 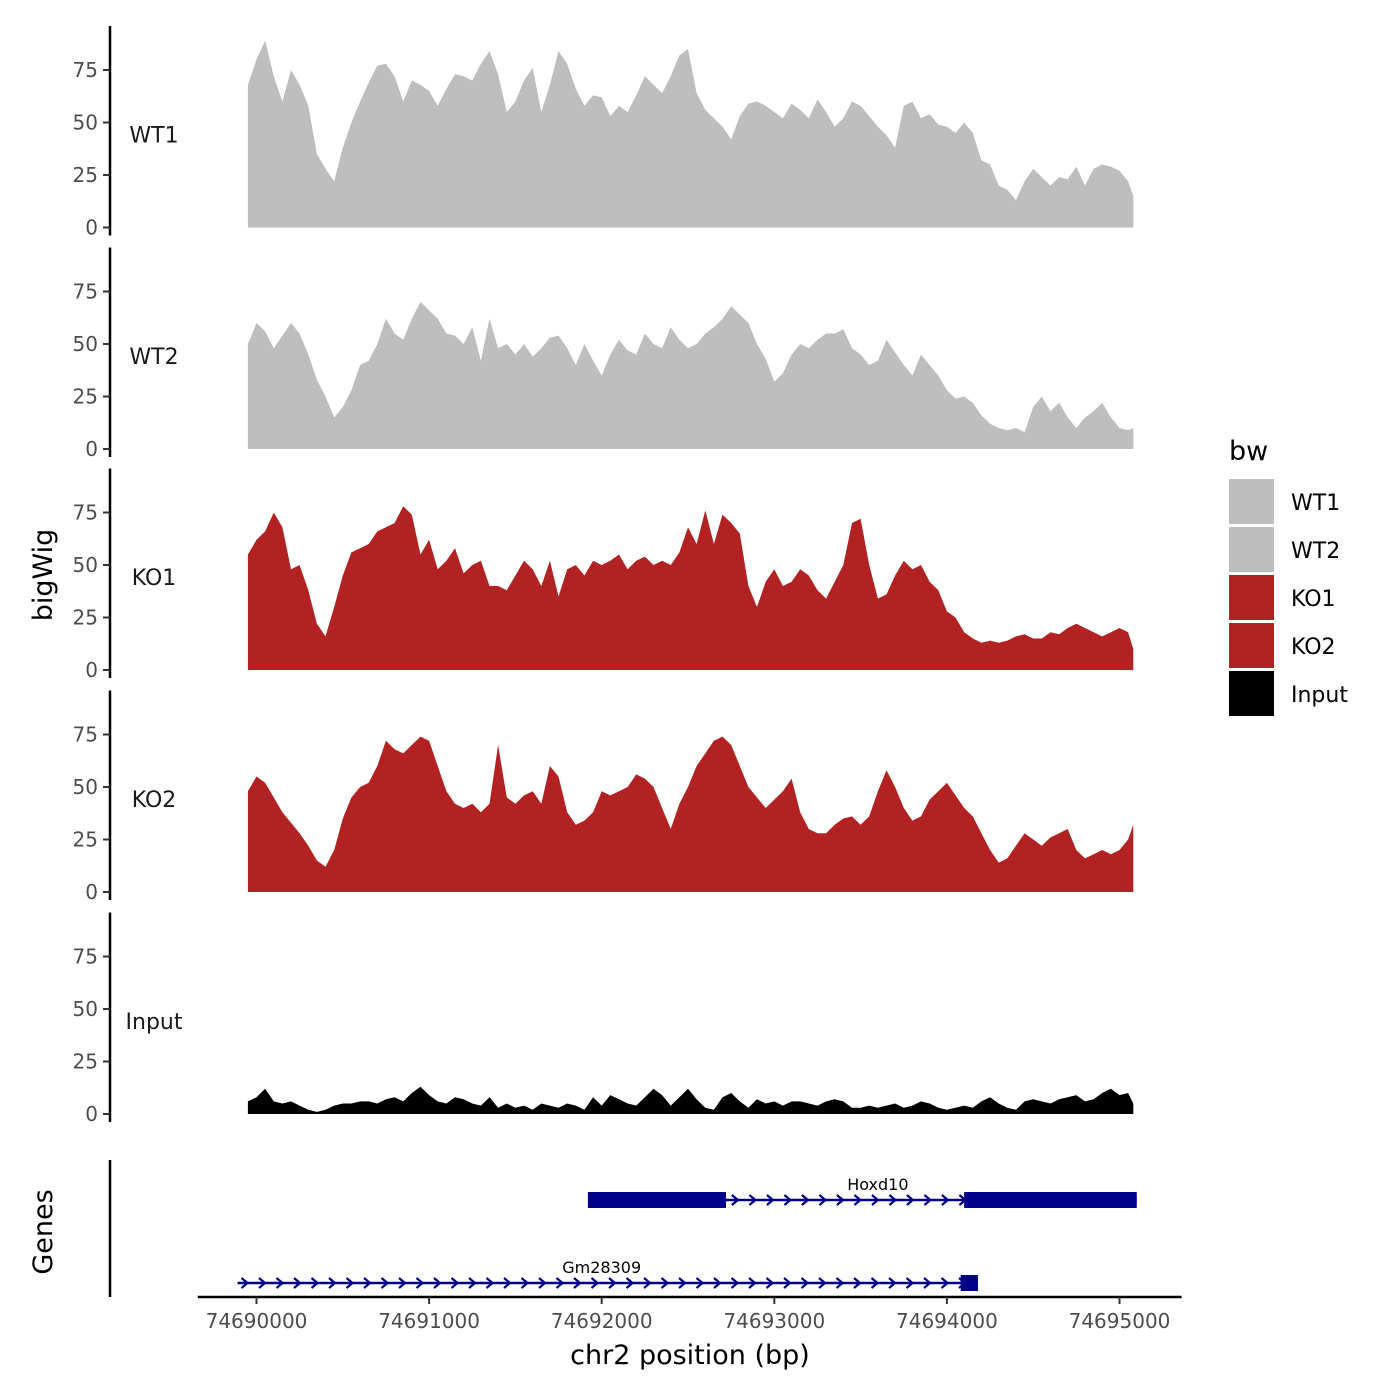 I want to click on area-input, so click(x=690, y=1100).